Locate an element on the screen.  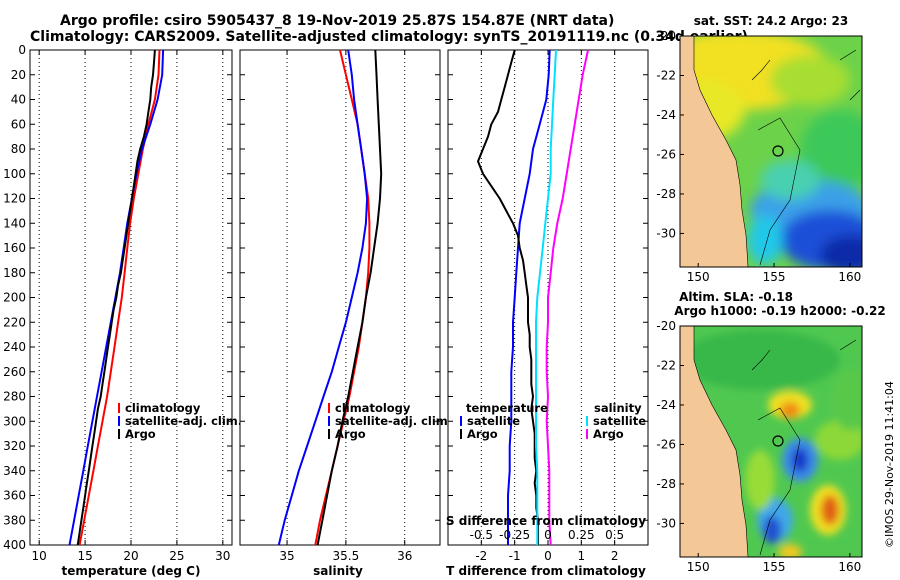
legend-t-argo-label: Argo is located at coordinates (482, 434).